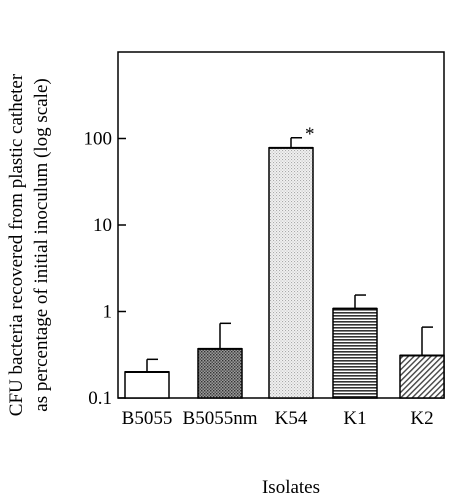 The height and width of the screenshot is (500, 464). Describe the element at coordinates (421, 418) in the screenshot. I see `x-tick-label: K2` at that location.